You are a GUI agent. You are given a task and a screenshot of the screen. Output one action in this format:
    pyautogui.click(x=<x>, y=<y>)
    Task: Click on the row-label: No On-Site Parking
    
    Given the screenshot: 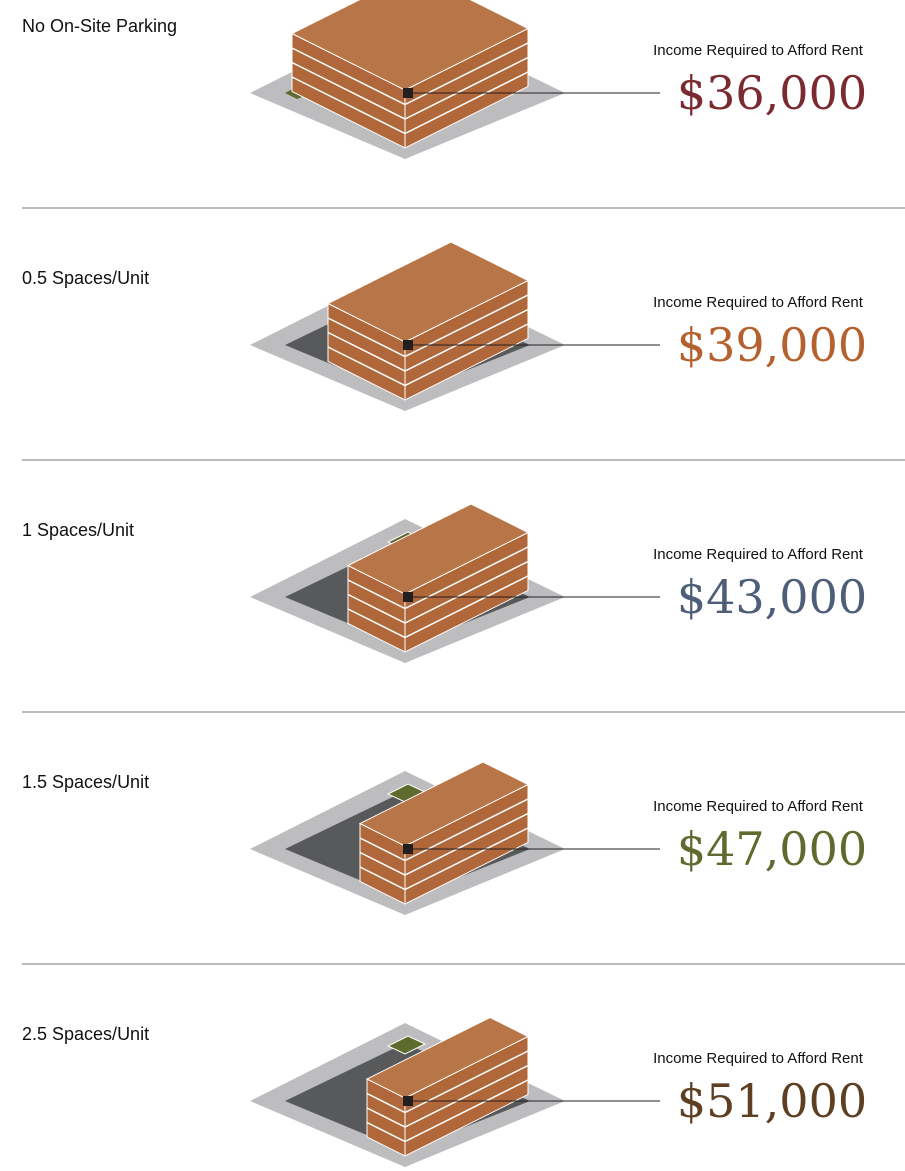 What is the action you would take?
    pyautogui.click(x=99, y=26)
    